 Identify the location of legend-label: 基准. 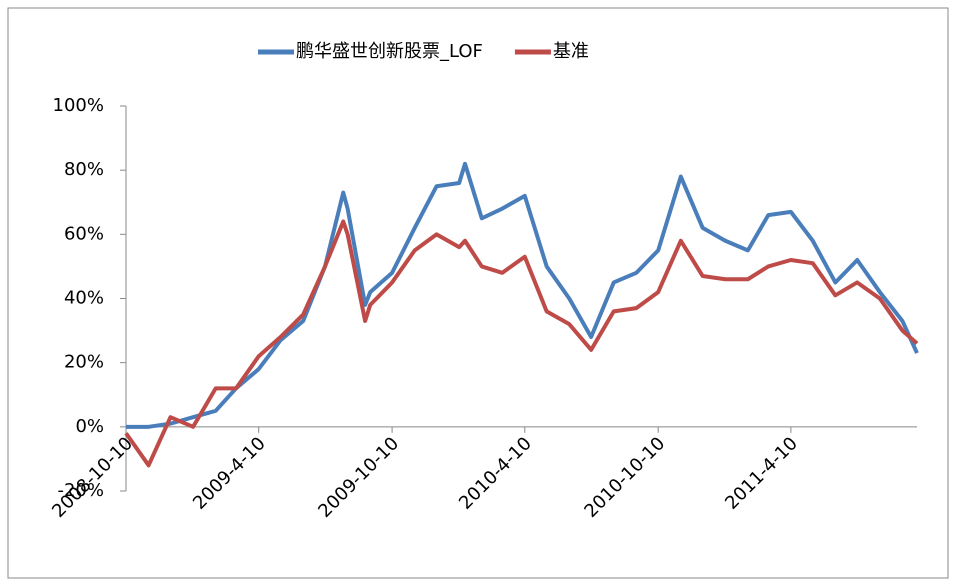
(571, 51).